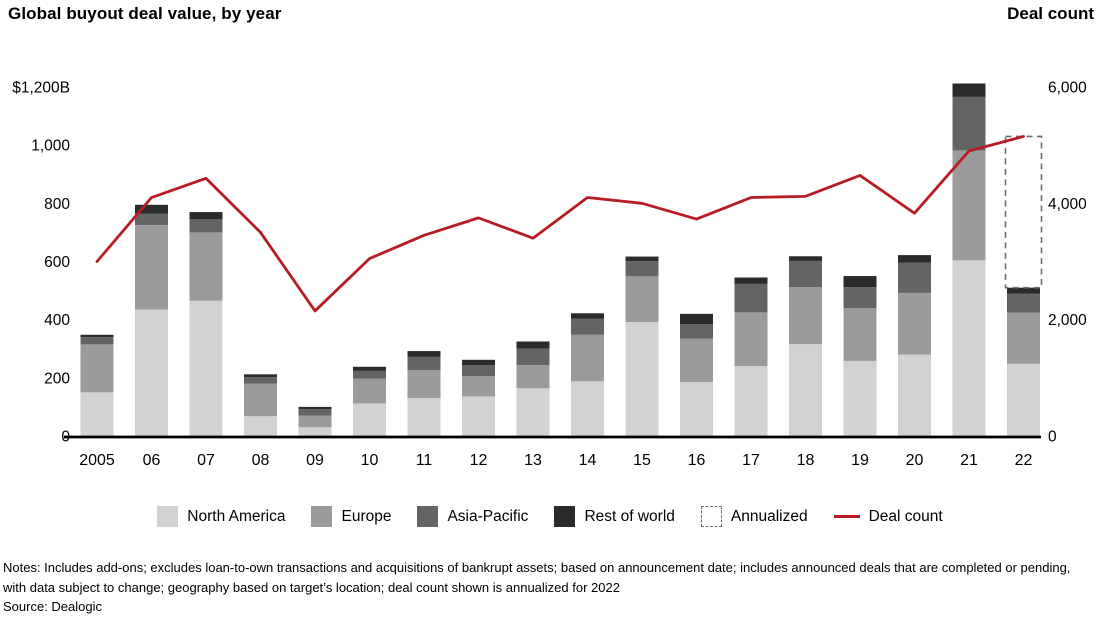 Image resolution: width=1100 pixels, height=619 pixels. Describe the element at coordinates (642, 460) in the screenshot. I see `x-axis-label-15: 15` at that location.